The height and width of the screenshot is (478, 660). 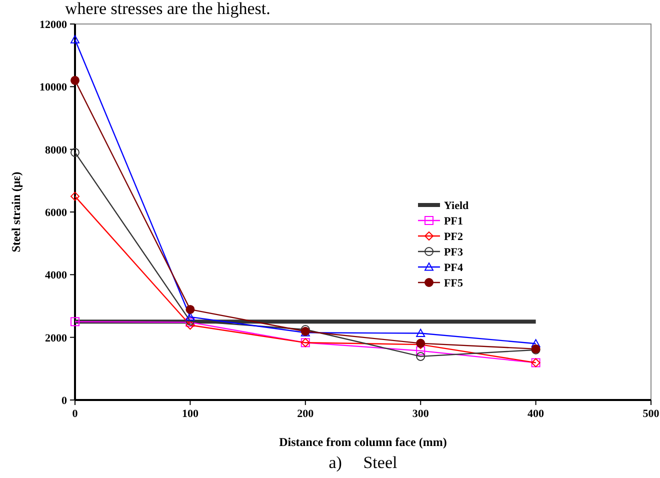 What do you see at coordinates (536, 414) in the screenshot?
I see `x-tick-label: 400` at bounding box center [536, 414].